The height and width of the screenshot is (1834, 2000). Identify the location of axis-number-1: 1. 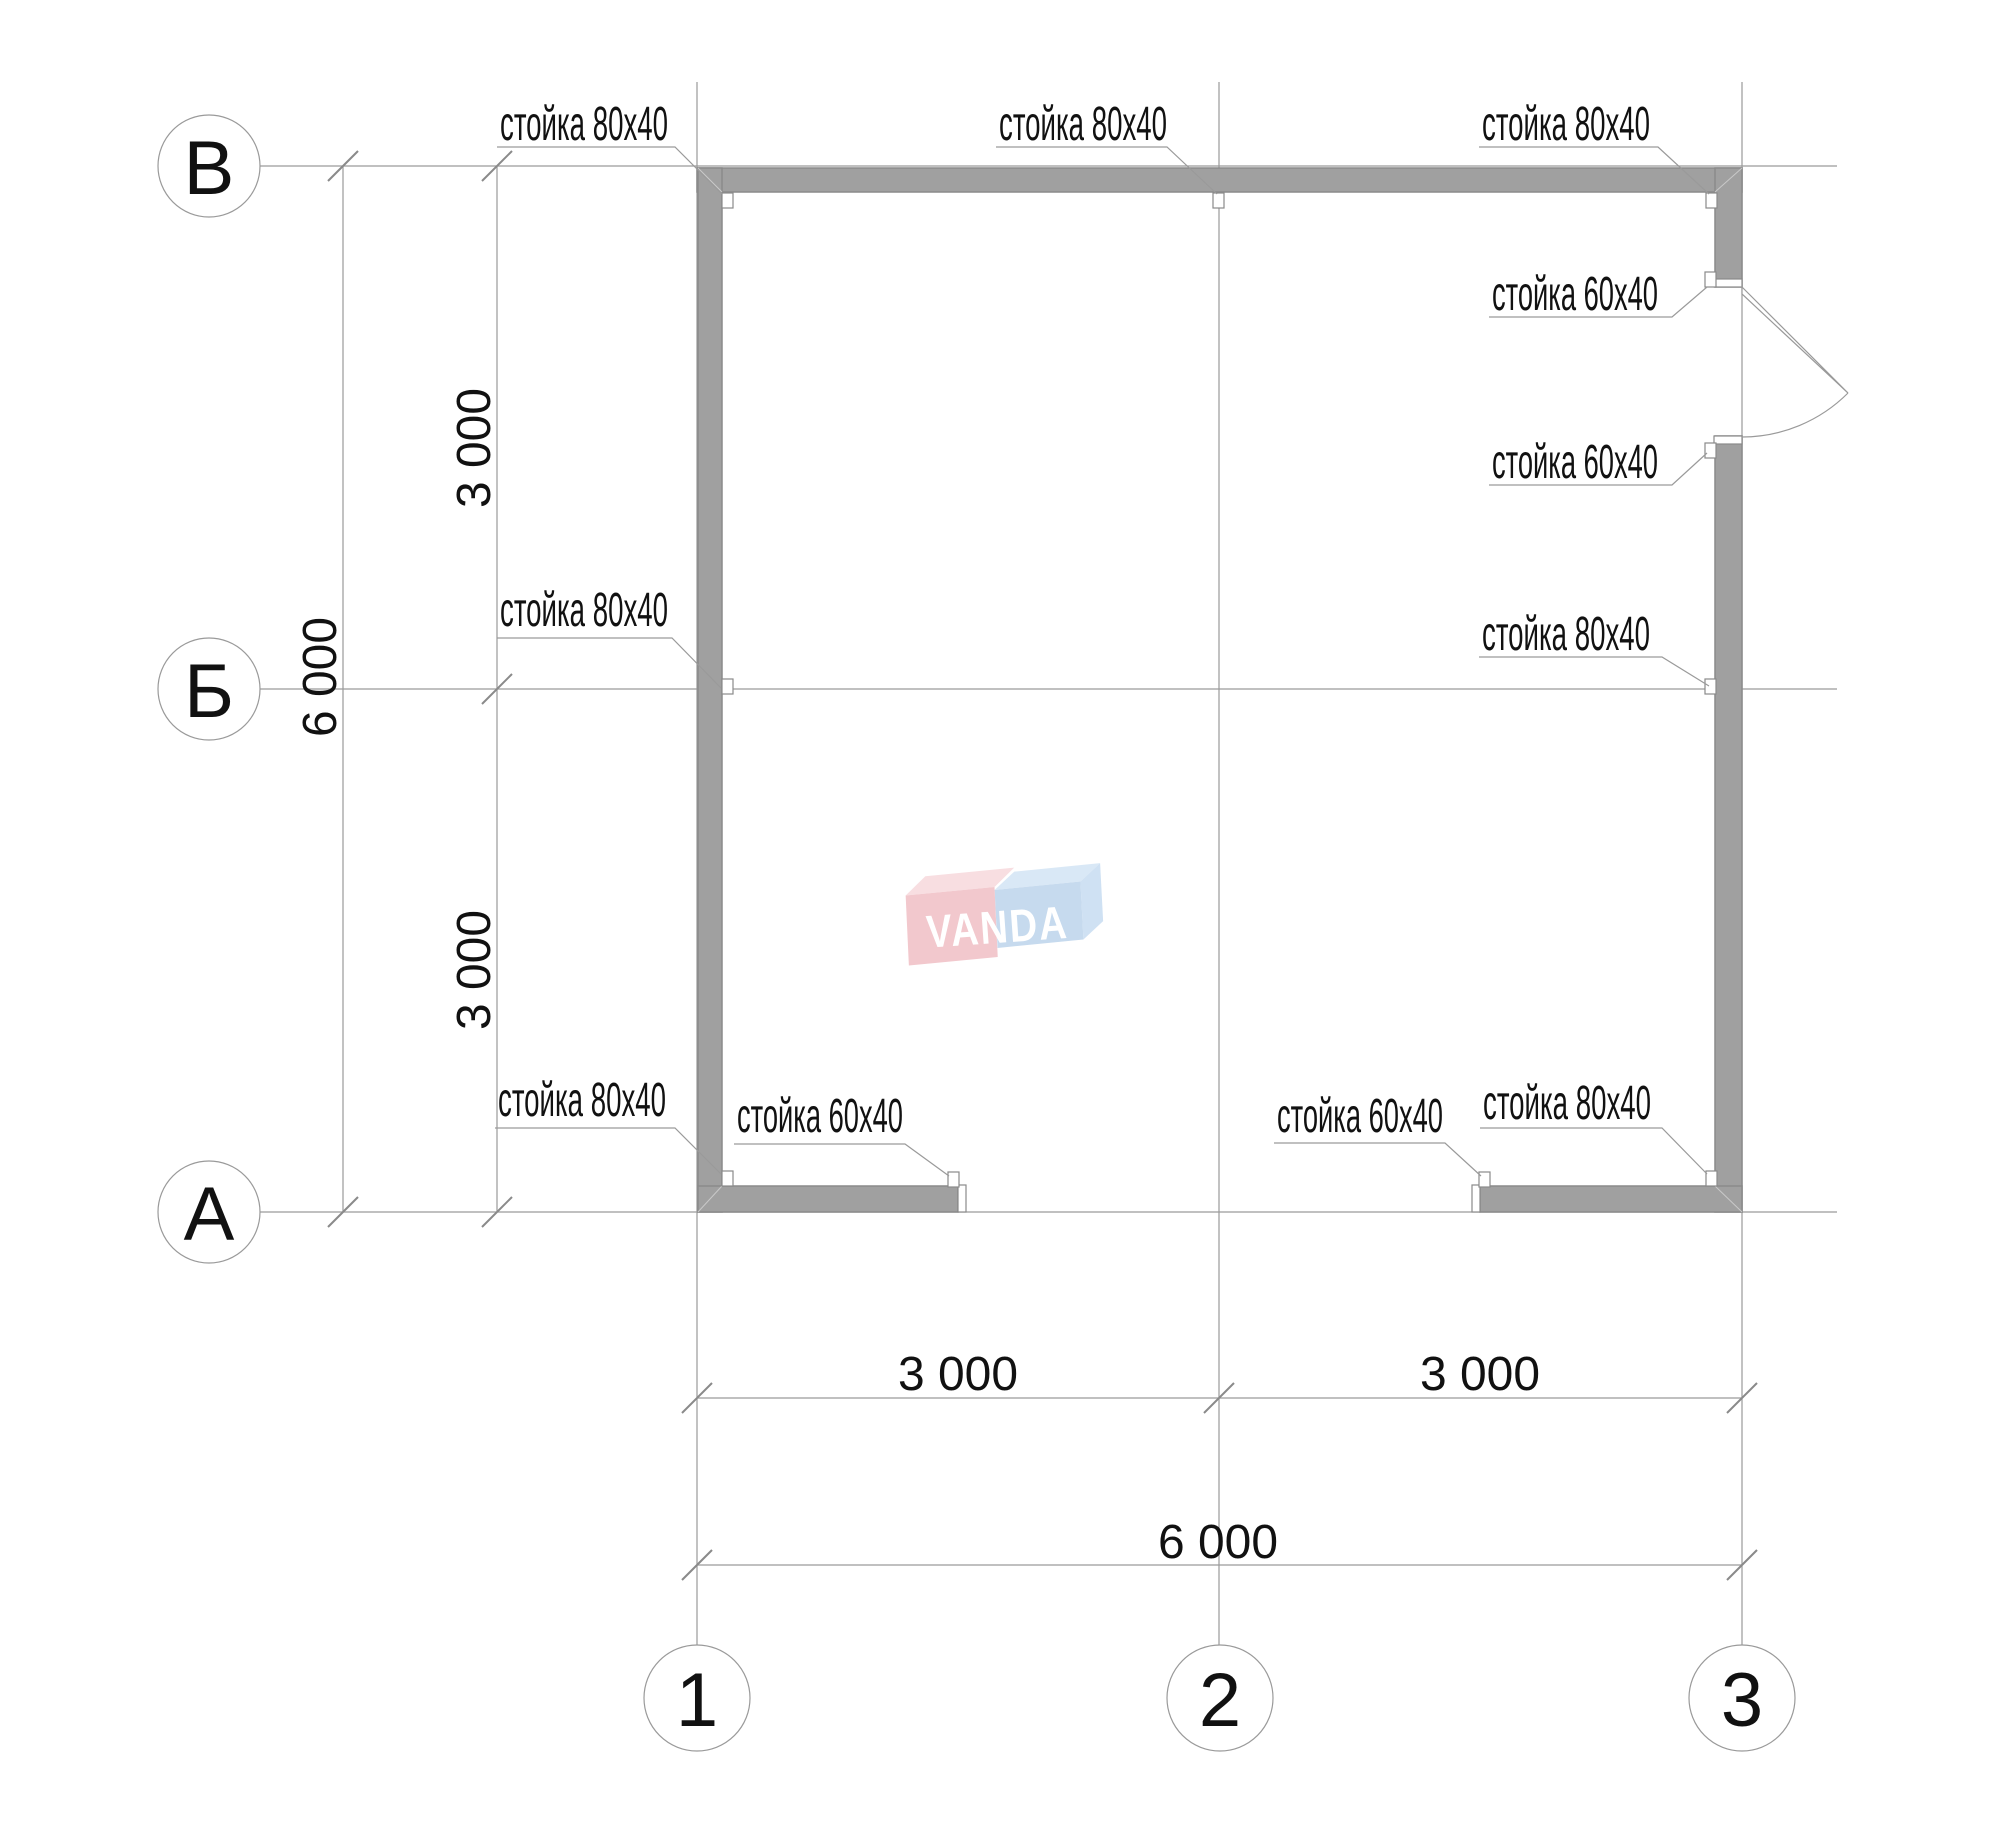
(697, 1700).